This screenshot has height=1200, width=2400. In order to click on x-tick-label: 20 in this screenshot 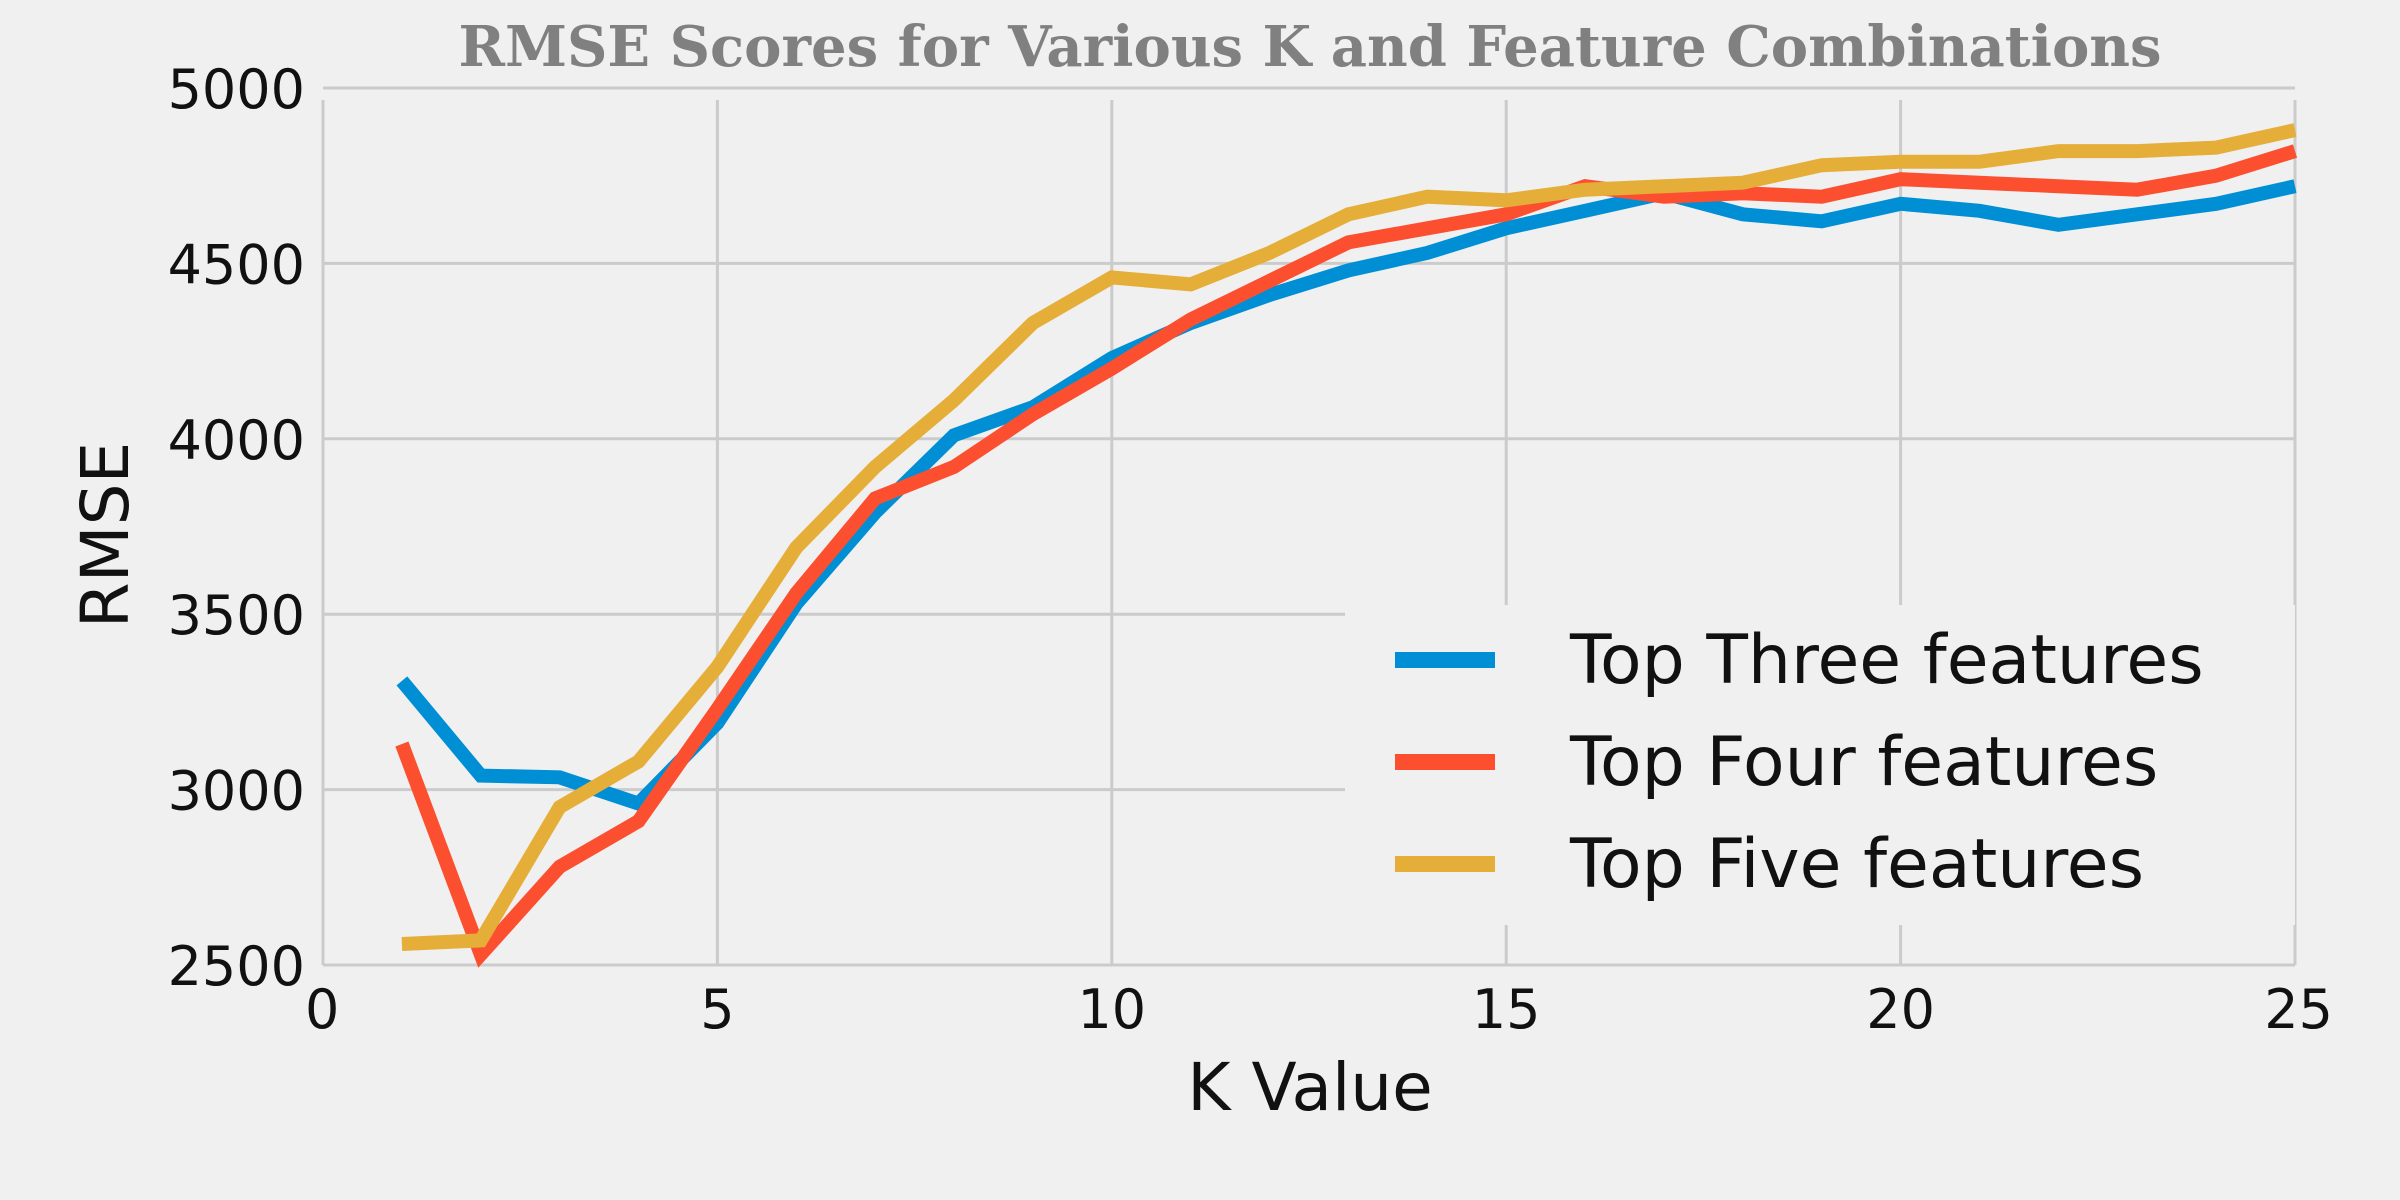, I will do `click(1900, 1009)`.